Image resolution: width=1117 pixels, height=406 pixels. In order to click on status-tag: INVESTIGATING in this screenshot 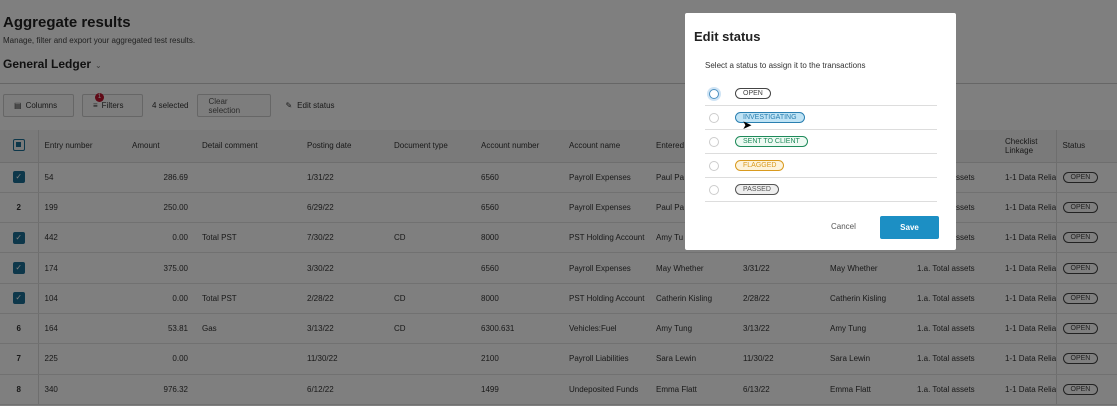, I will do `click(770, 117)`.